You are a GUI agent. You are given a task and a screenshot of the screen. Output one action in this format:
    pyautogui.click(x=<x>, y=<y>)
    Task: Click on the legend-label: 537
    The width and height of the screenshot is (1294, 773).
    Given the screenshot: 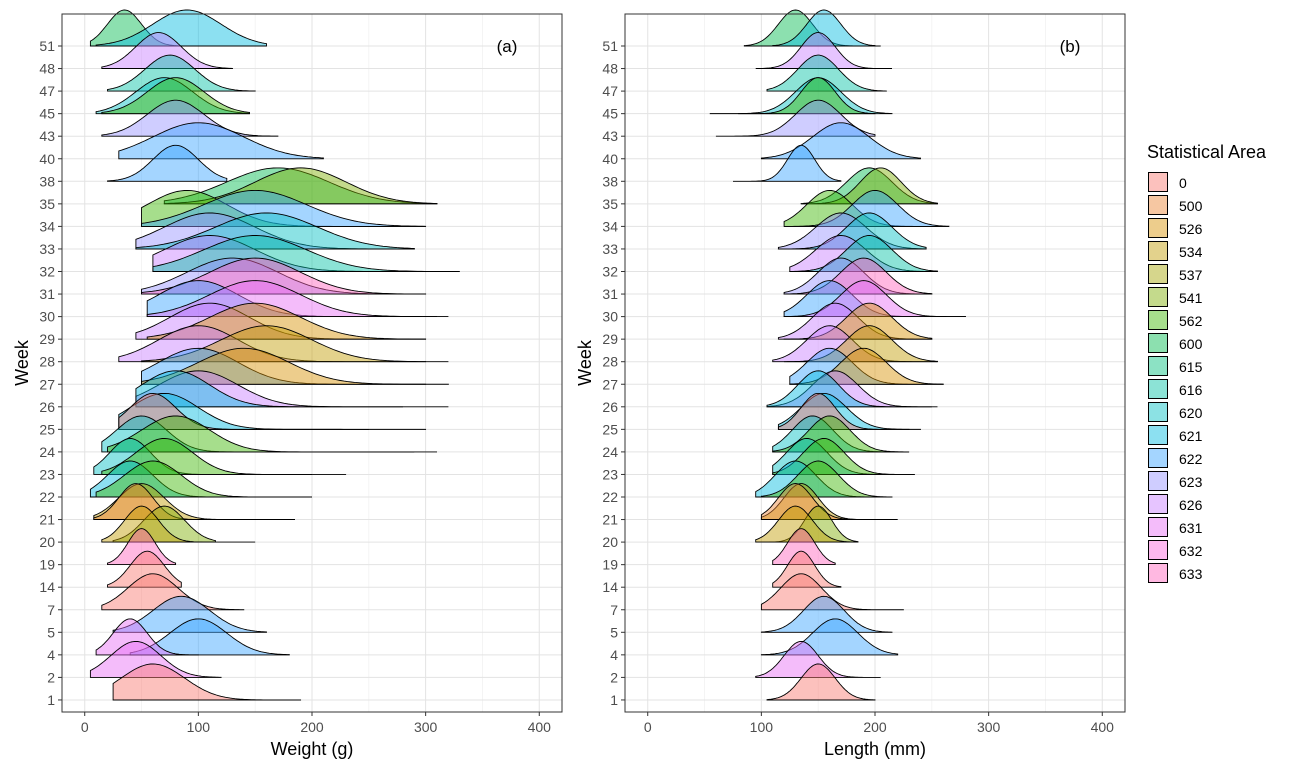 What is the action you would take?
    pyautogui.click(x=1191, y=275)
    